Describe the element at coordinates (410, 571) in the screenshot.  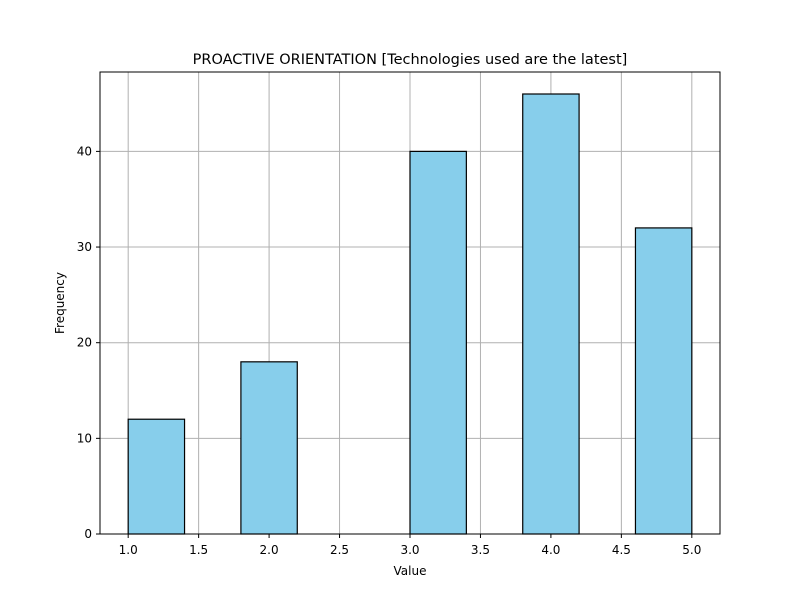
I see `x-axis-label: Value` at that location.